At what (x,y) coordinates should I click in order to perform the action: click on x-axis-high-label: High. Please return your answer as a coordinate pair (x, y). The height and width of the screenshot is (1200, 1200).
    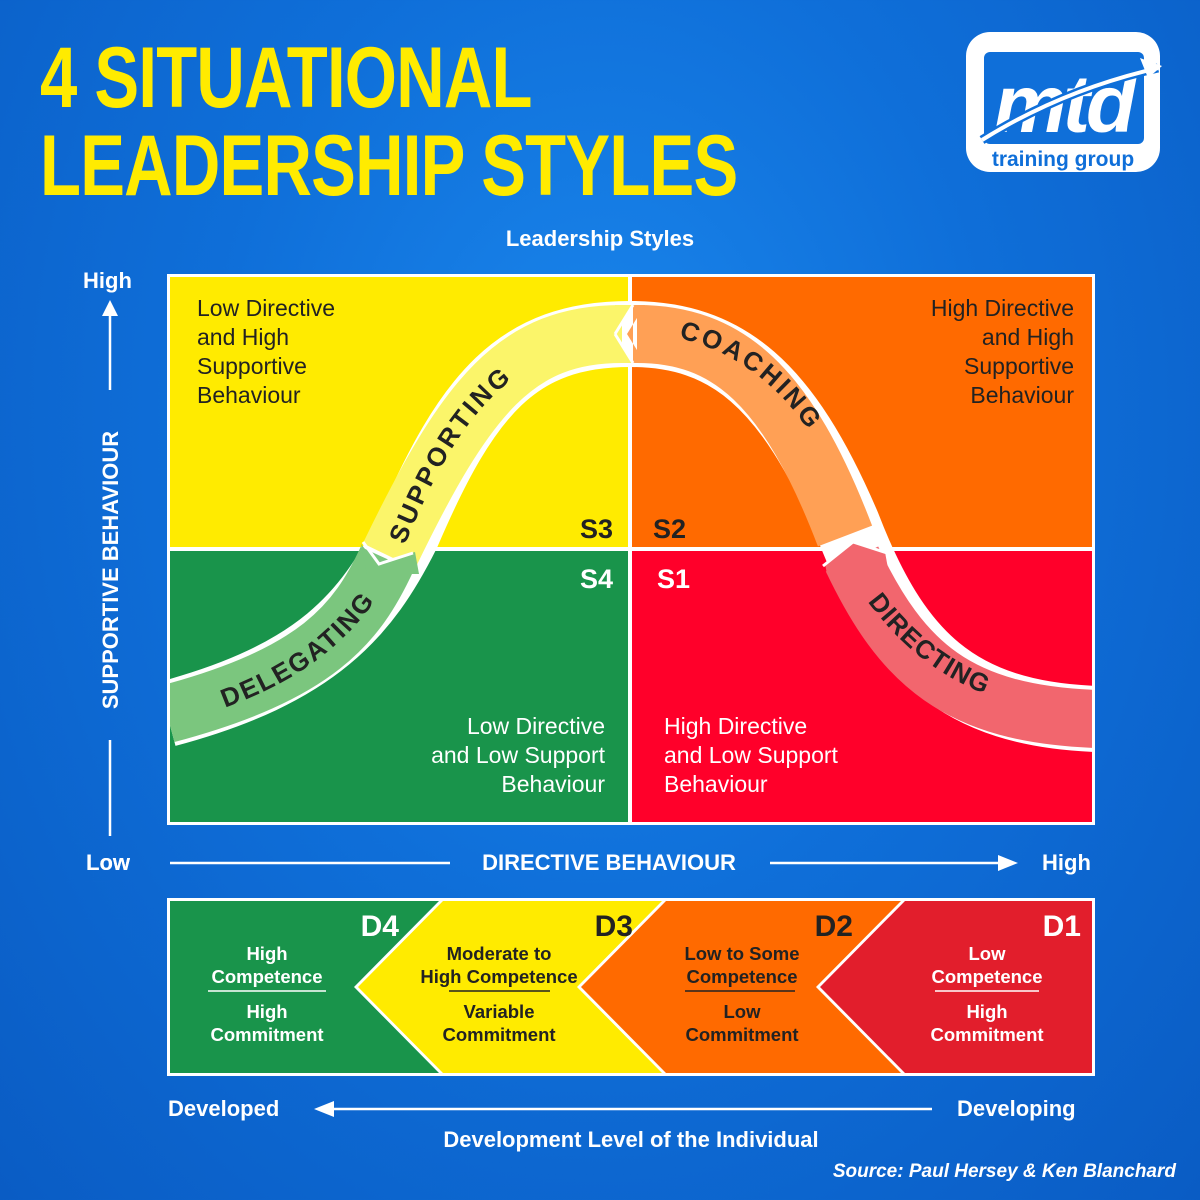
    Looking at the image, I should click on (1066, 862).